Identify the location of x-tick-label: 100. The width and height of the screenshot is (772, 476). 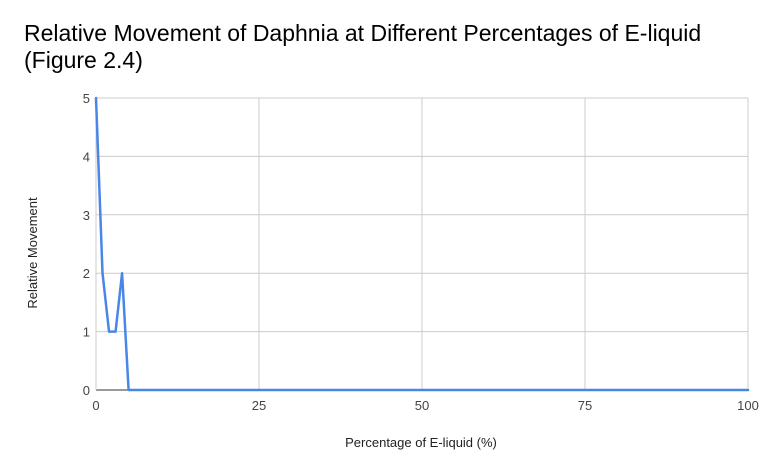
(748, 405).